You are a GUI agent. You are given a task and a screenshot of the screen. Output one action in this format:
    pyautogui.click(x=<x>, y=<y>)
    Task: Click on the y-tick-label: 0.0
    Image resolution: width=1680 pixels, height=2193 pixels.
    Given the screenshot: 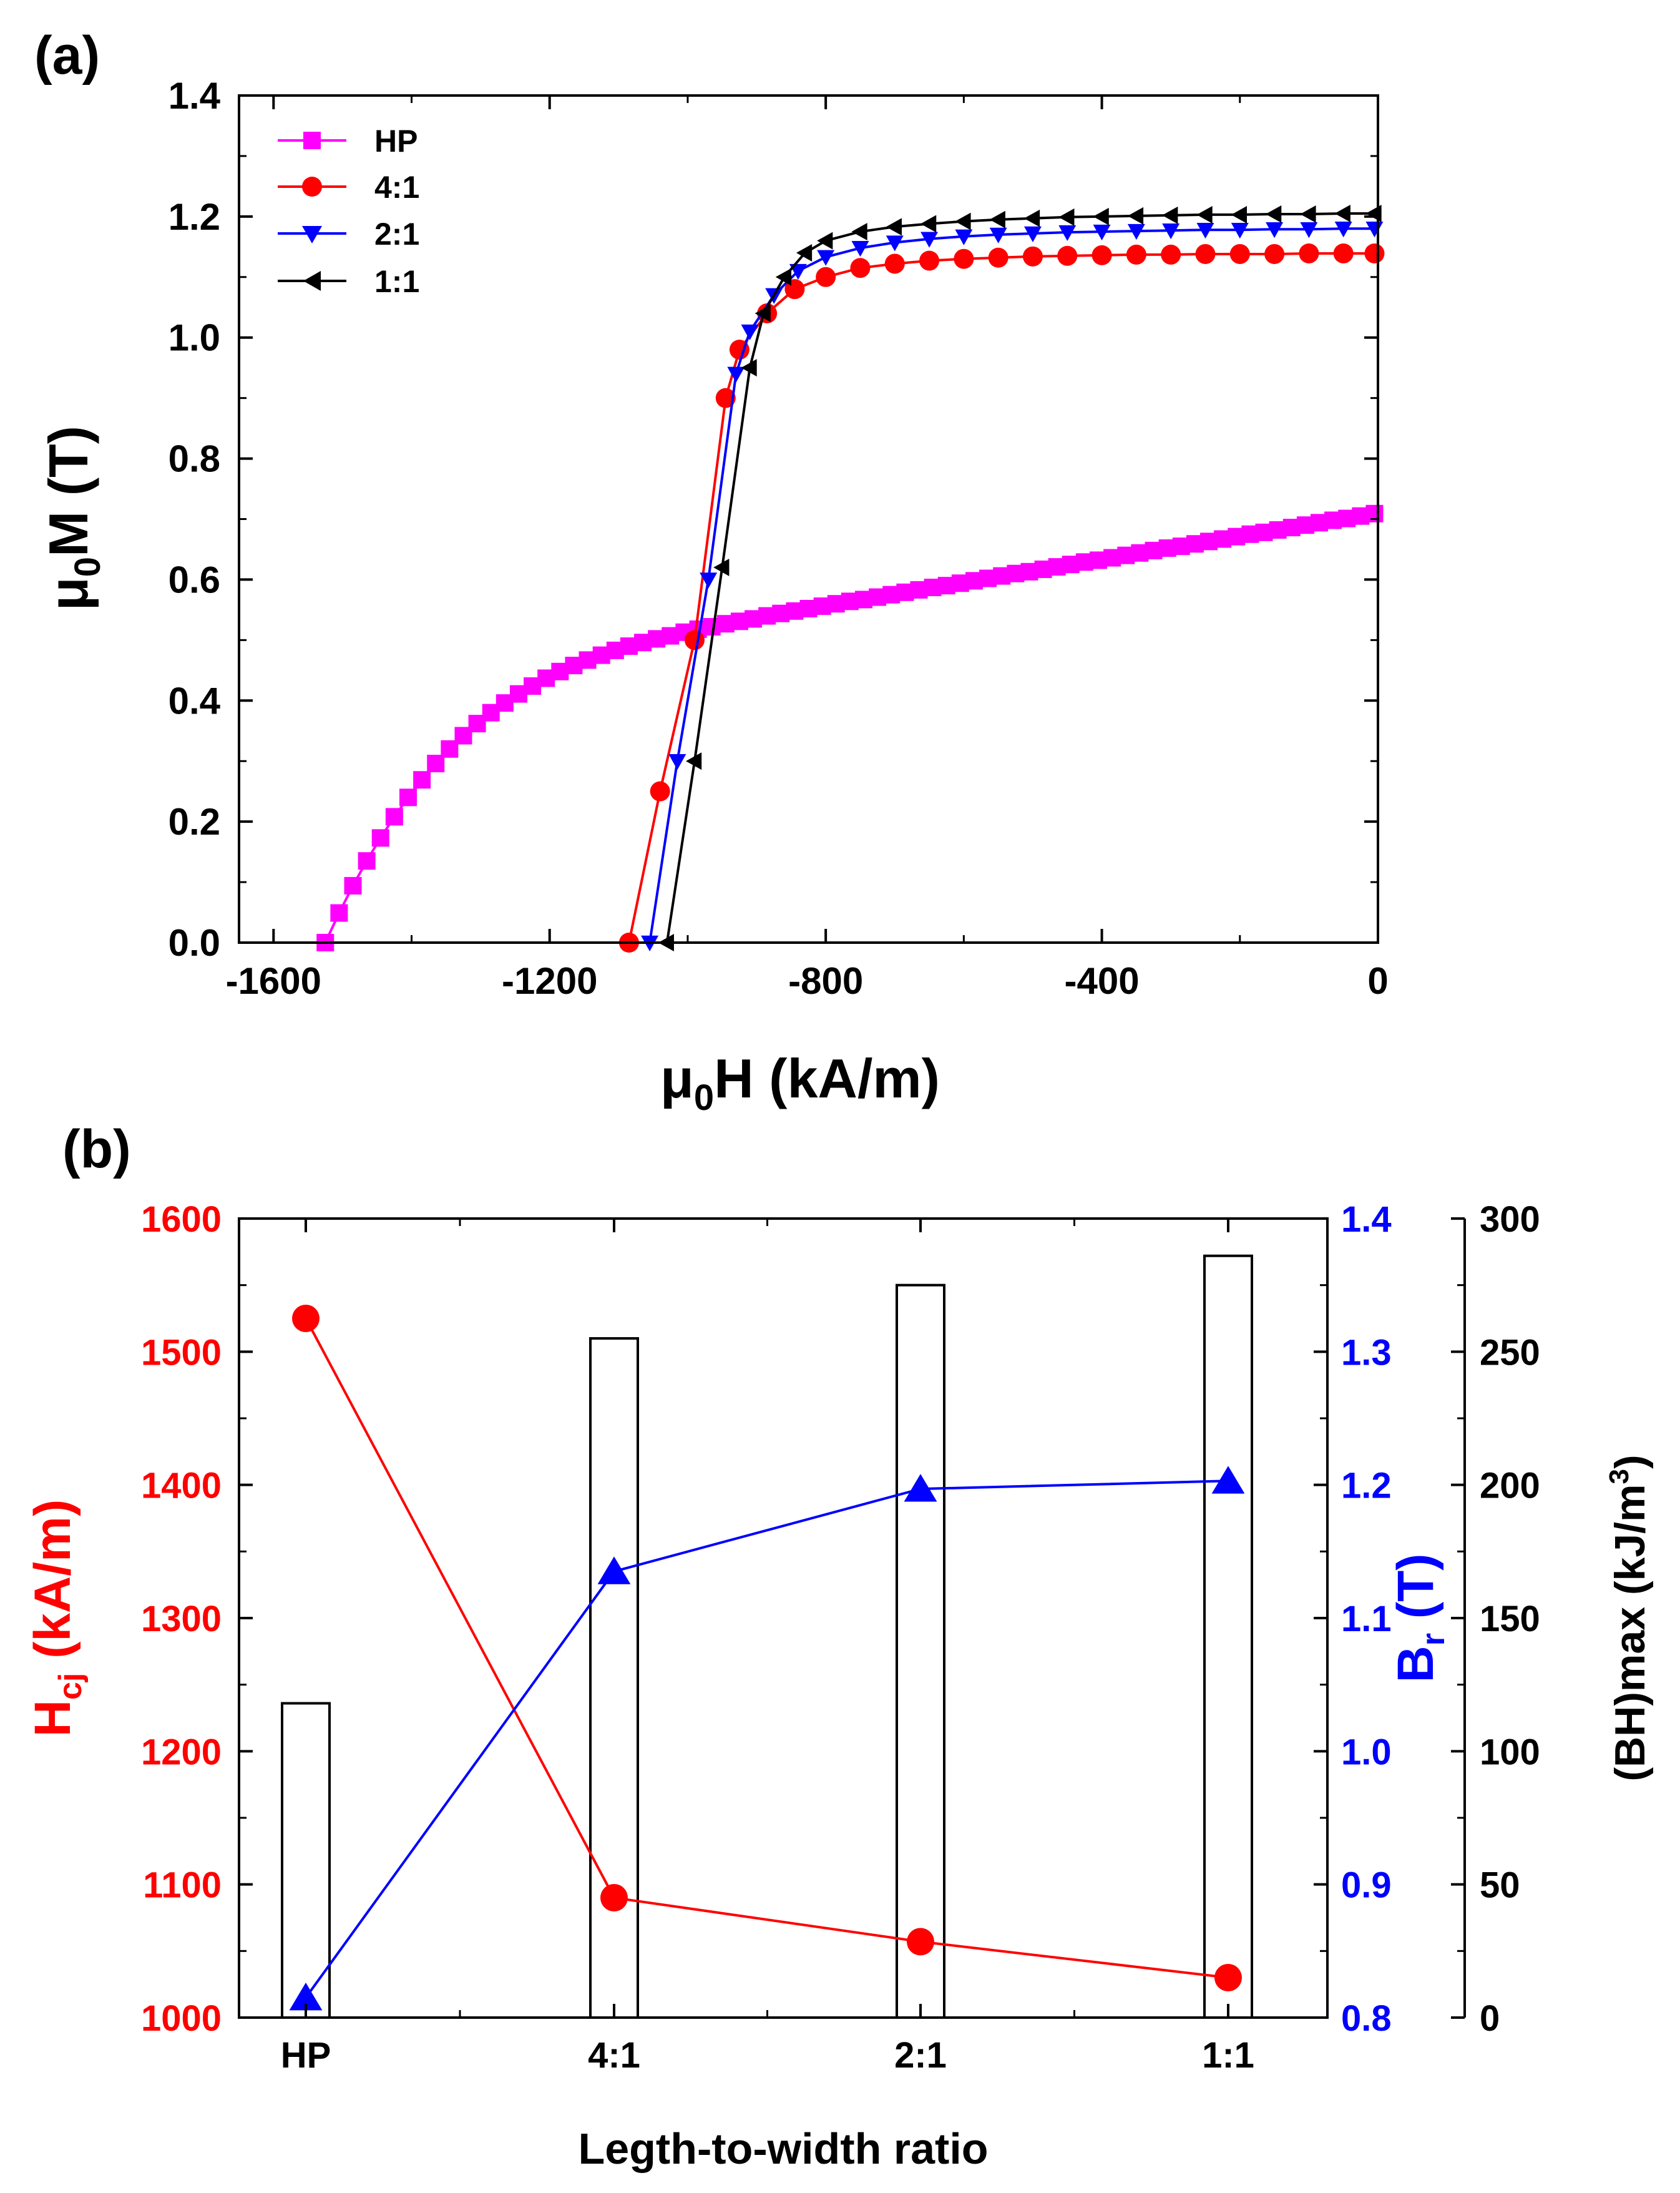 What is the action you would take?
    pyautogui.click(x=194, y=943)
    